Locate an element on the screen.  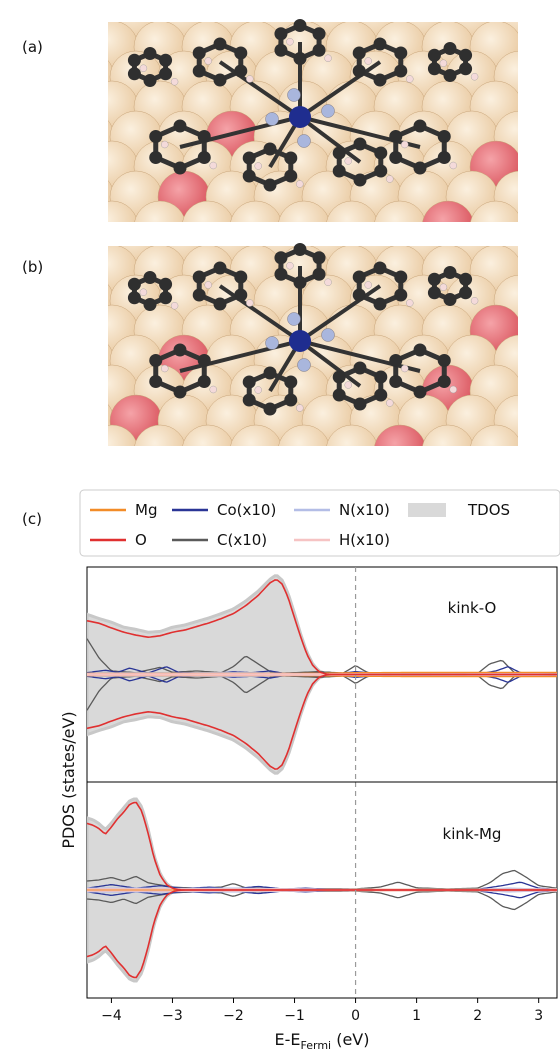
panel-label-b: (b) is located at coordinates (32, 267).